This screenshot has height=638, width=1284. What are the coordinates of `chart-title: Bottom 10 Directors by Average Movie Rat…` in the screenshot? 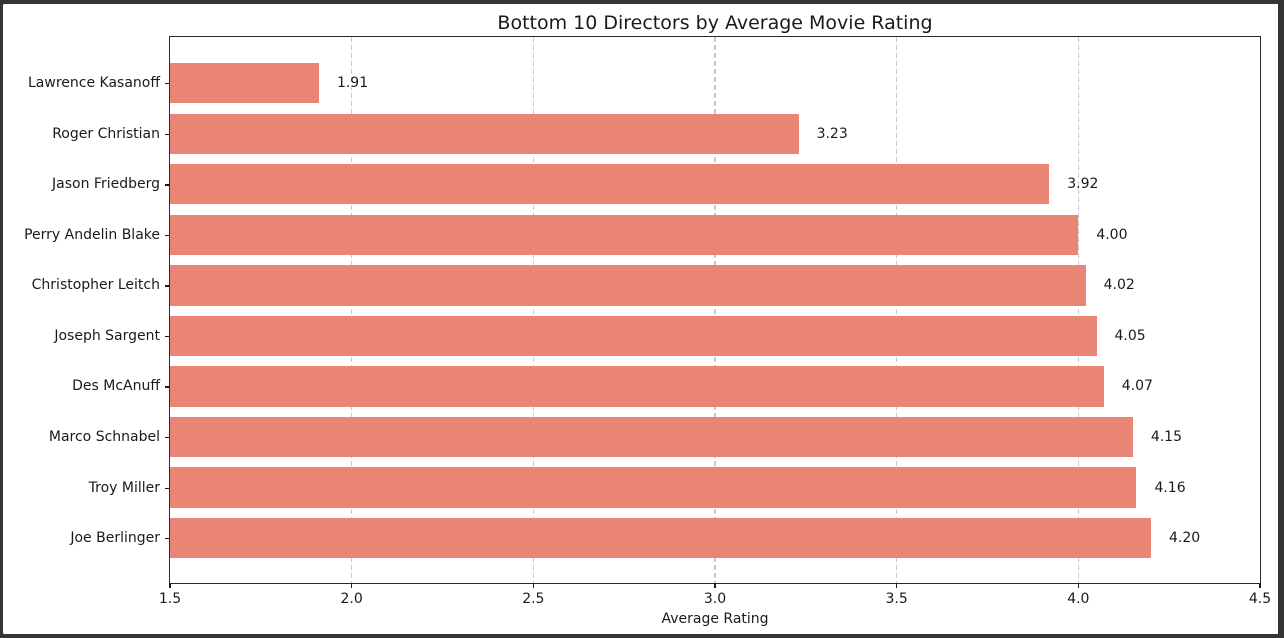 It's located at (715, 23).